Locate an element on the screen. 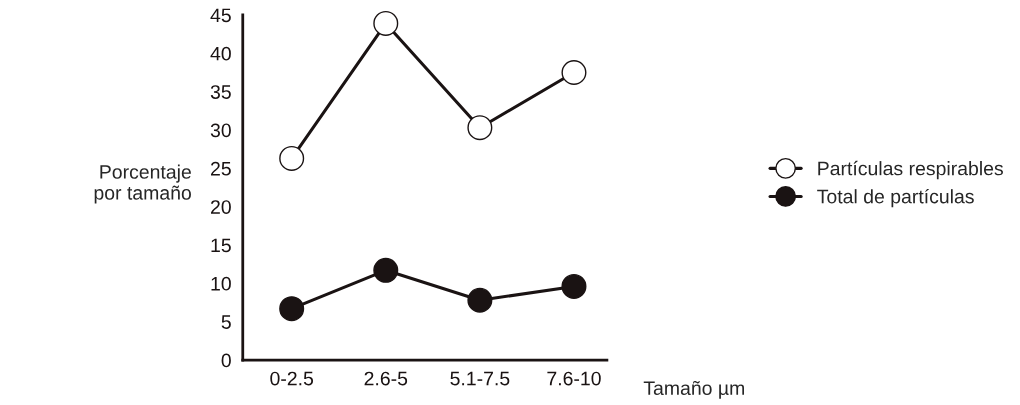 The image size is (1020, 405). y-tick-label: 35 is located at coordinates (220, 92).